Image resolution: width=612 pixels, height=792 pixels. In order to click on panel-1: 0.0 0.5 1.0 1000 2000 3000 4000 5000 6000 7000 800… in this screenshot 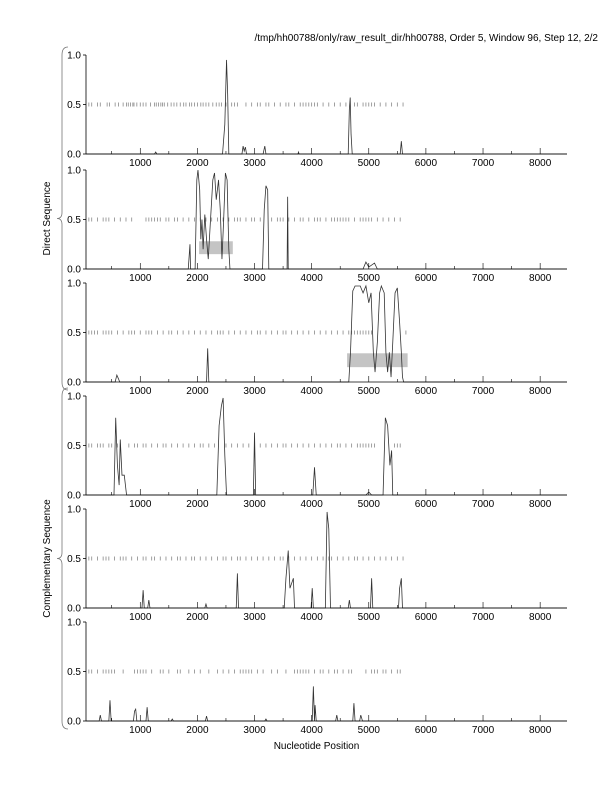, I will do `click(317, 110)`.